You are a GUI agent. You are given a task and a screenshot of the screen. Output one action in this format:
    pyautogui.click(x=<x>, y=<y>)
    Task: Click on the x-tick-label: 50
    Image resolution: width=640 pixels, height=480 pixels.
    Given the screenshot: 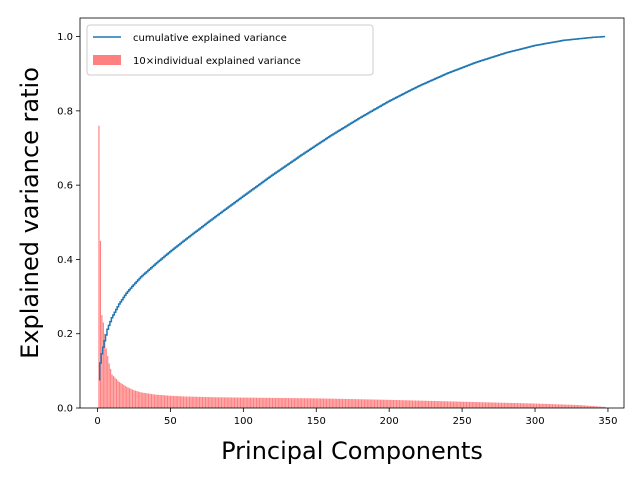 What is the action you would take?
    pyautogui.click(x=170, y=421)
    